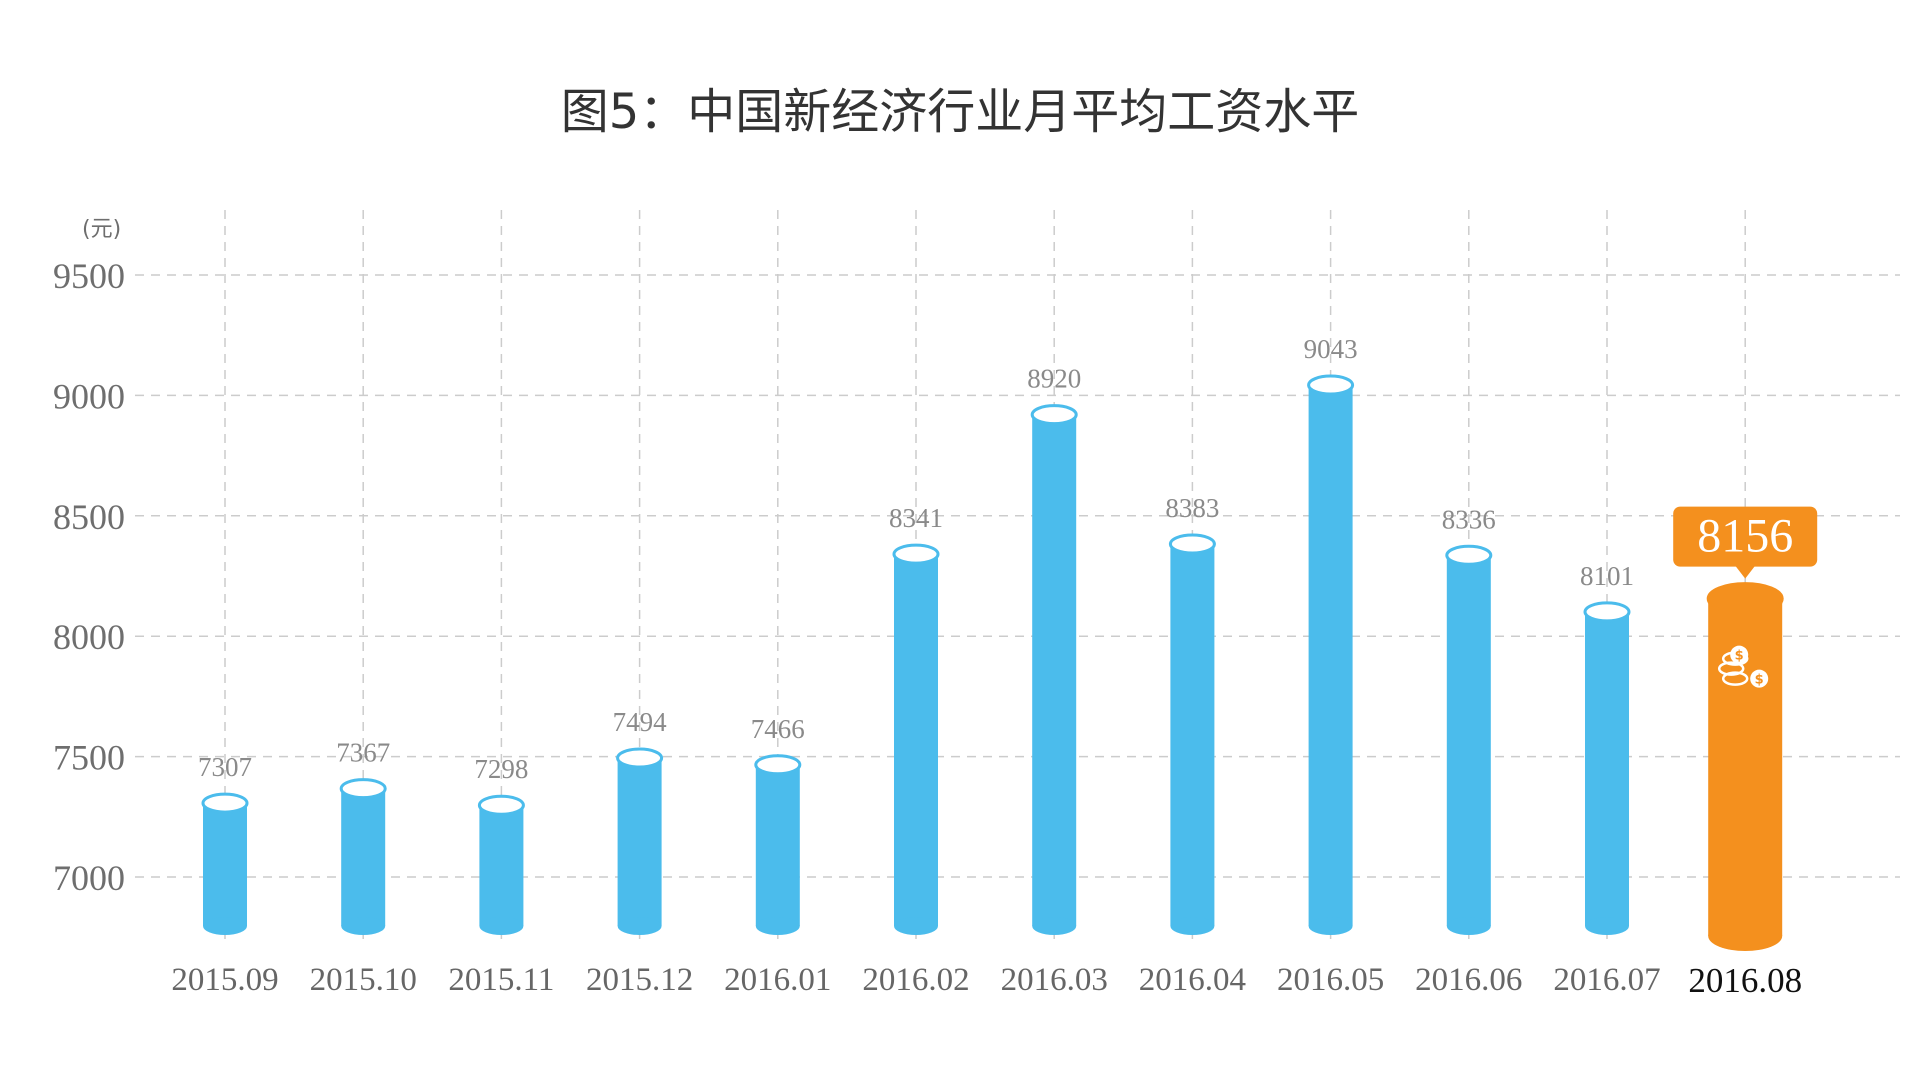 This screenshot has width=1920, height=1080. What do you see at coordinates (89, 758) in the screenshot?
I see `y-tick-label: 7500` at bounding box center [89, 758].